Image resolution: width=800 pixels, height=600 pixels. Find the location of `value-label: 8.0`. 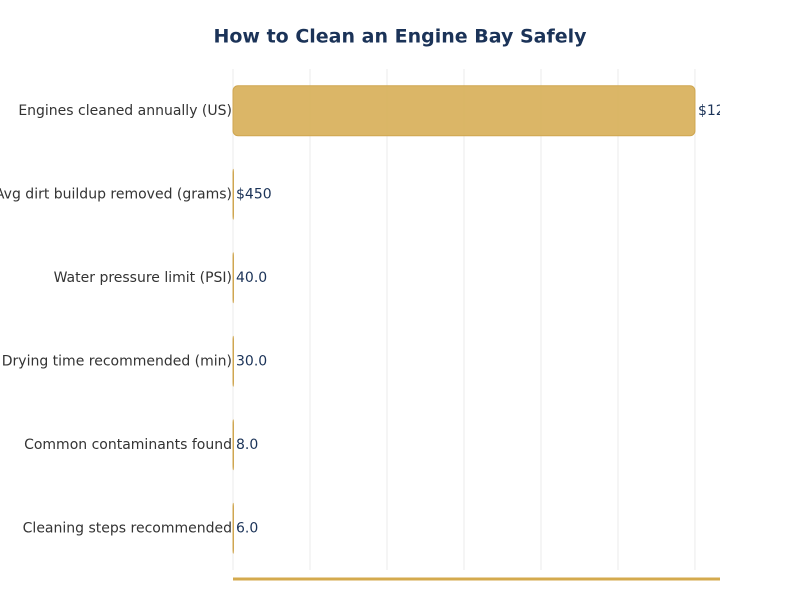

value-label: 8.0 is located at coordinates (247, 445).